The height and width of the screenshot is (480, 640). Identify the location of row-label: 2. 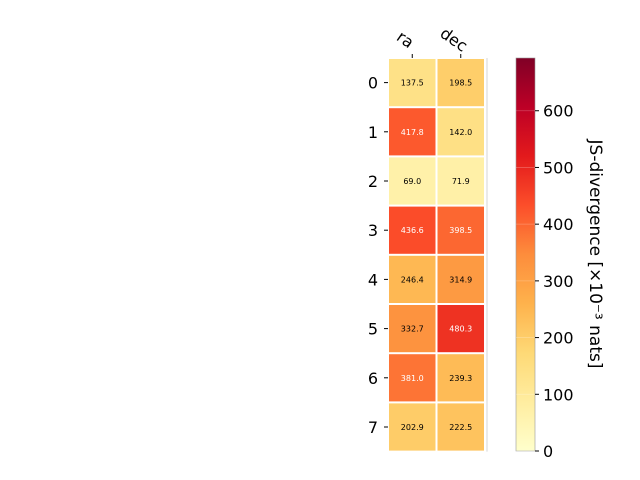
(373, 181).